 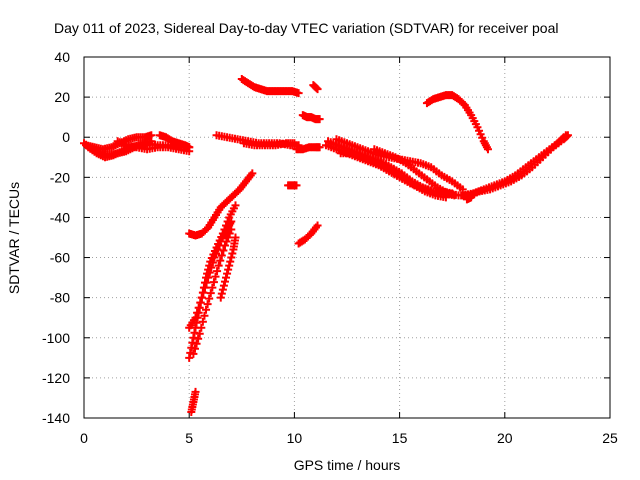 What do you see at coordinates (66, 137) in the screenshot?
I see `y-tick-label: 0` at bounding box center [66, 137].